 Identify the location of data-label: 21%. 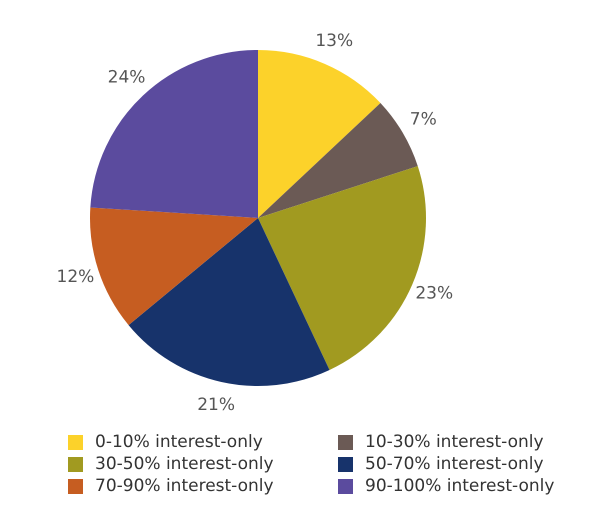
(216, 404).